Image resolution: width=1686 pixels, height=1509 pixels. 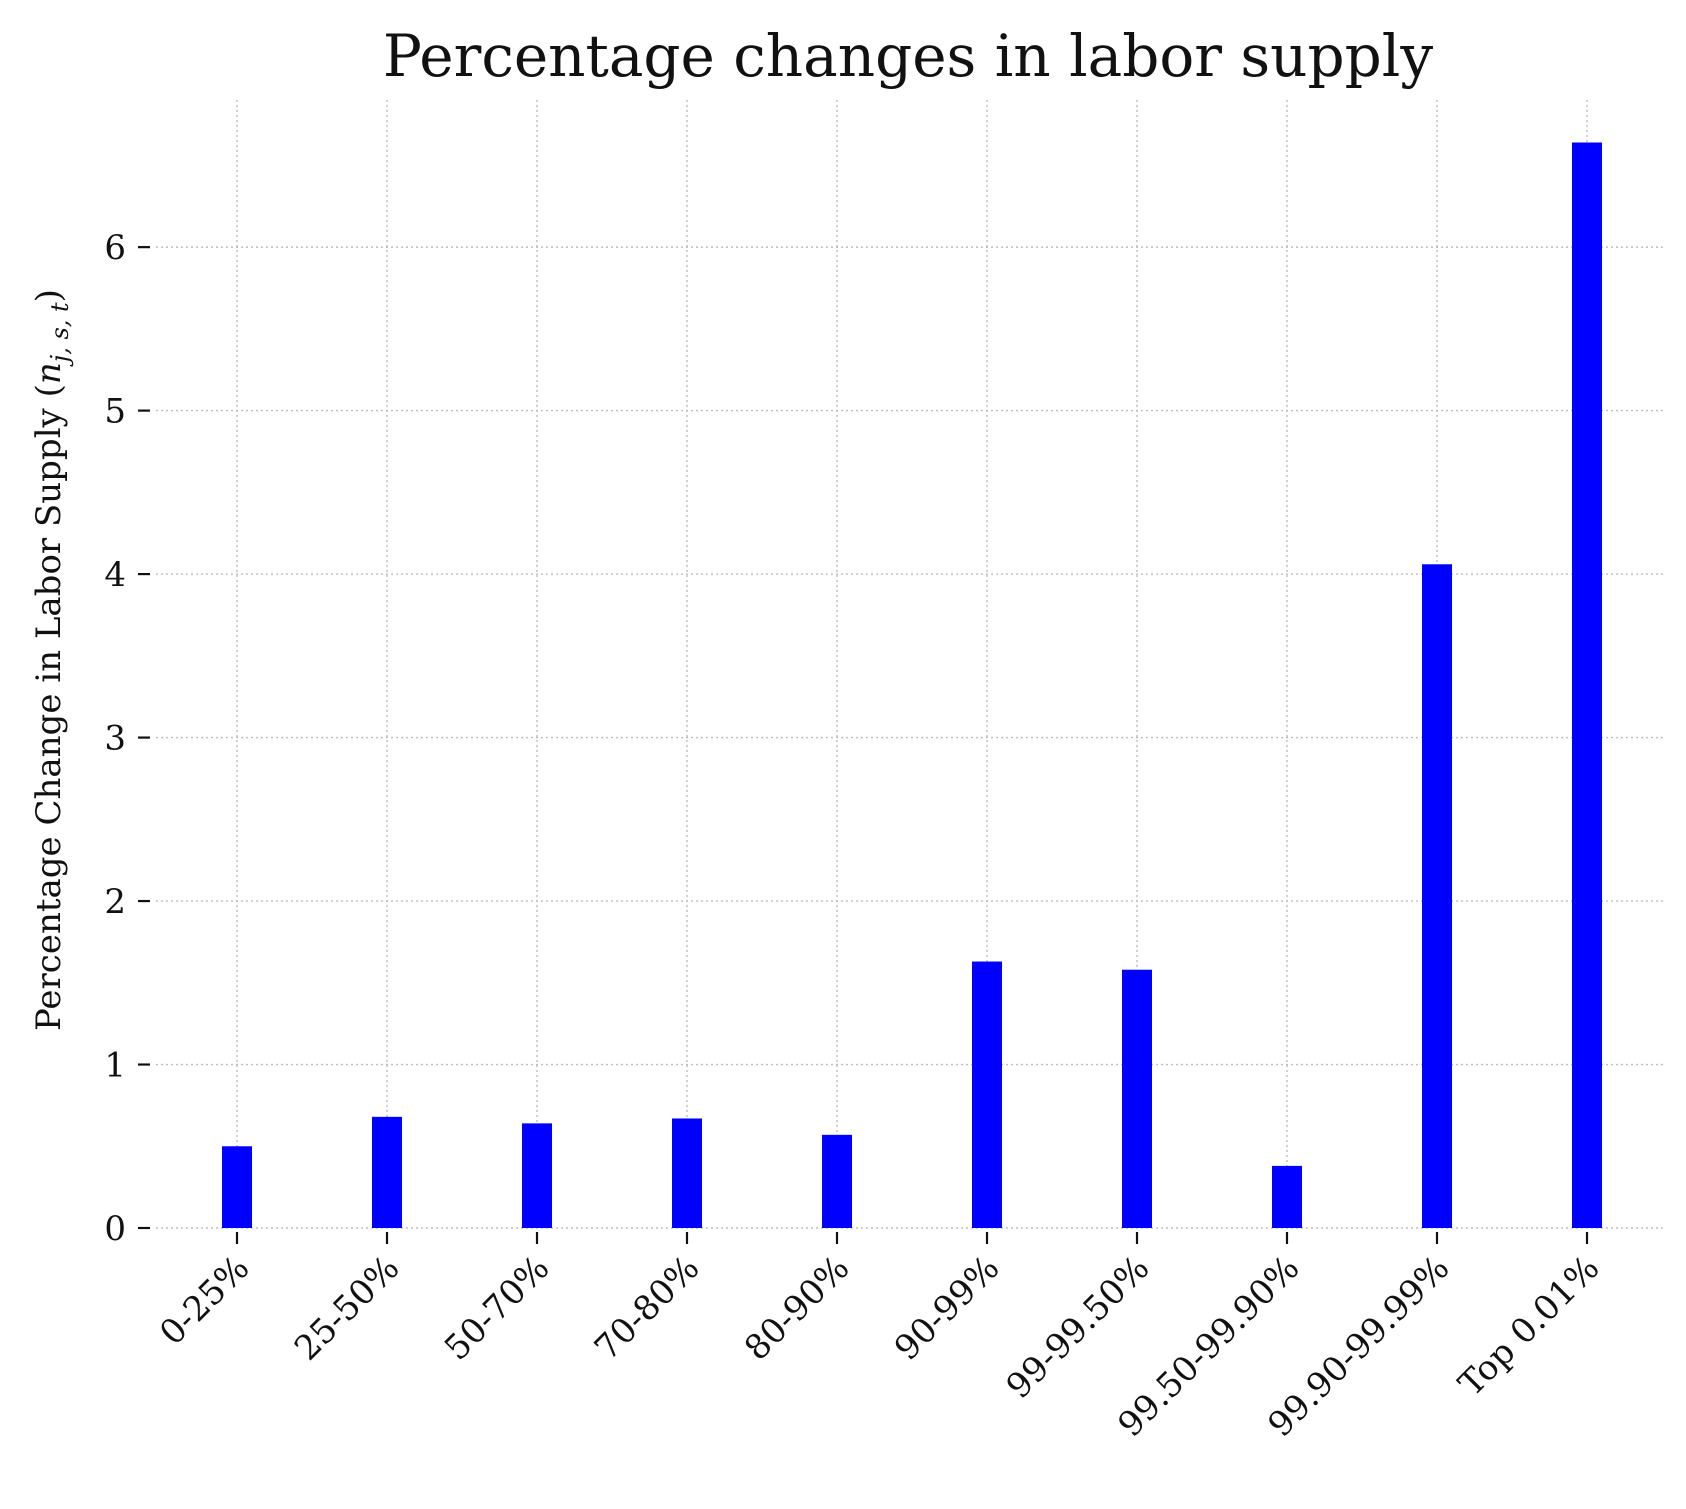 I want to click on y-tick-label-5: 5, so click(x=115, y=412).